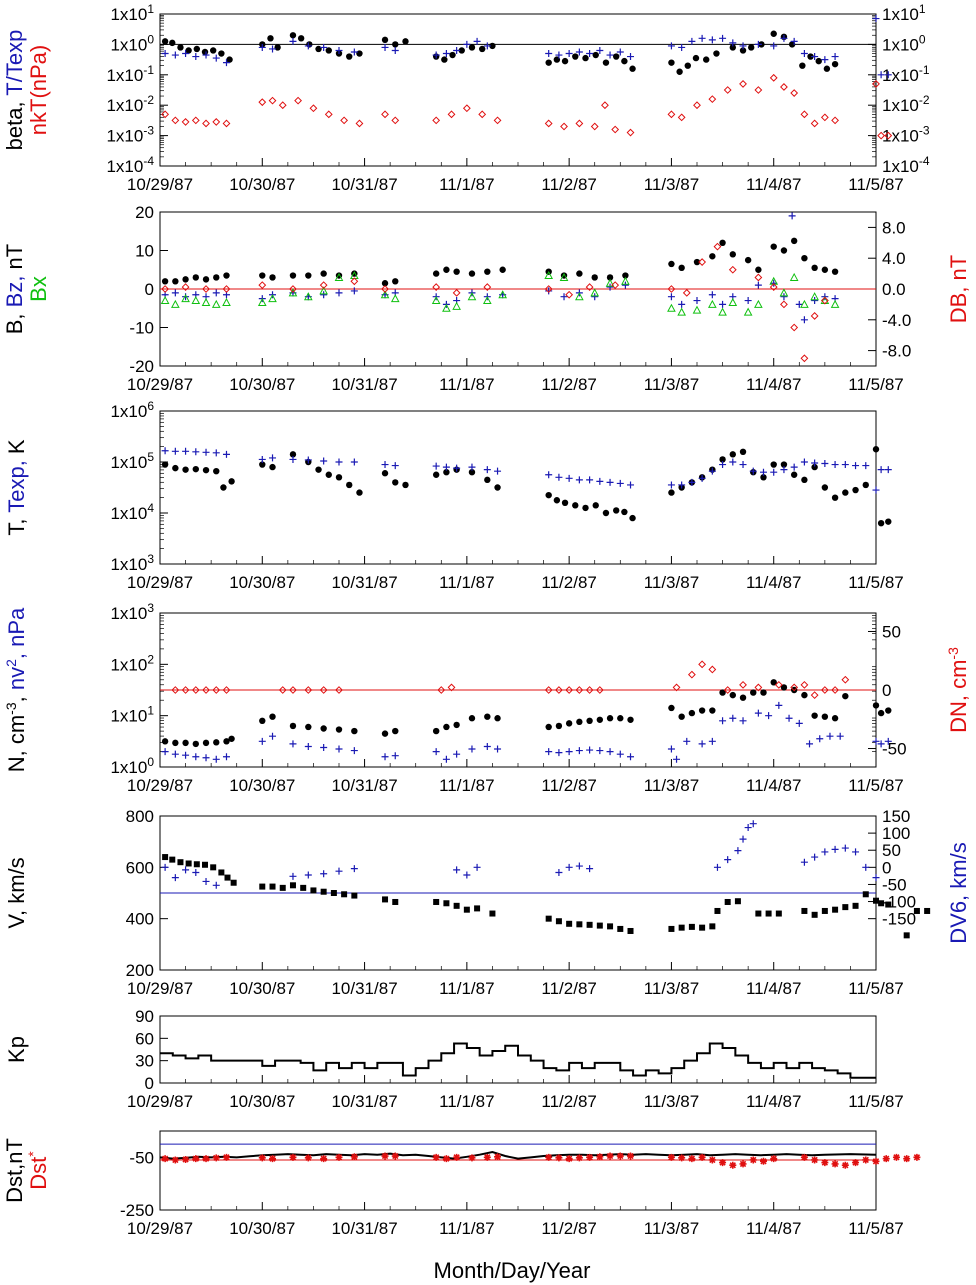 The width and height of the screenshot is (976, 1285). Describe the element at coordinates (891, 850) in the screenshot. I see `y-tick-label-right: 50` at that location.